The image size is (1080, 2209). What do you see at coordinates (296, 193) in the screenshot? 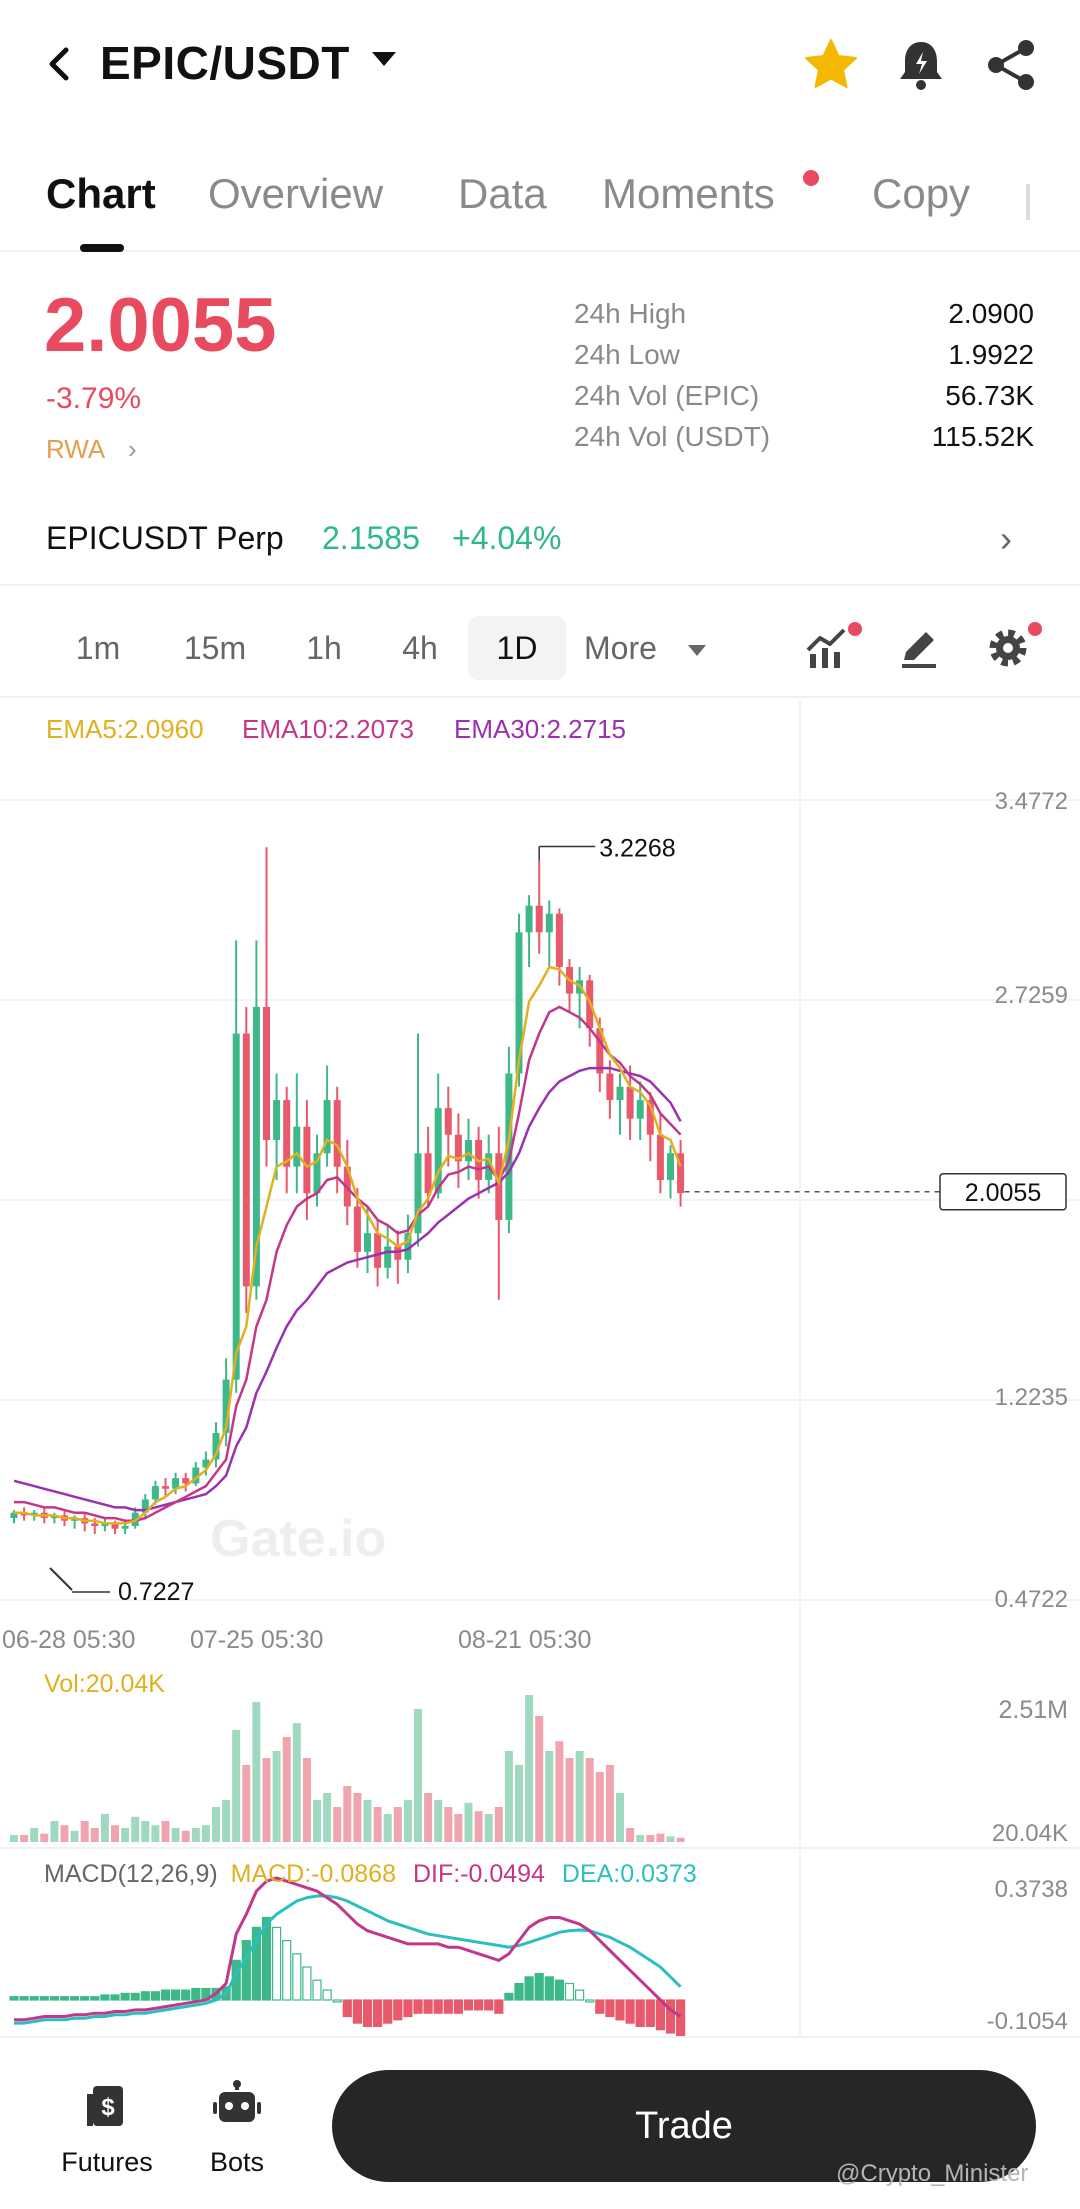
I see `tab-overview: Overview` at bounding box center [296, 193].